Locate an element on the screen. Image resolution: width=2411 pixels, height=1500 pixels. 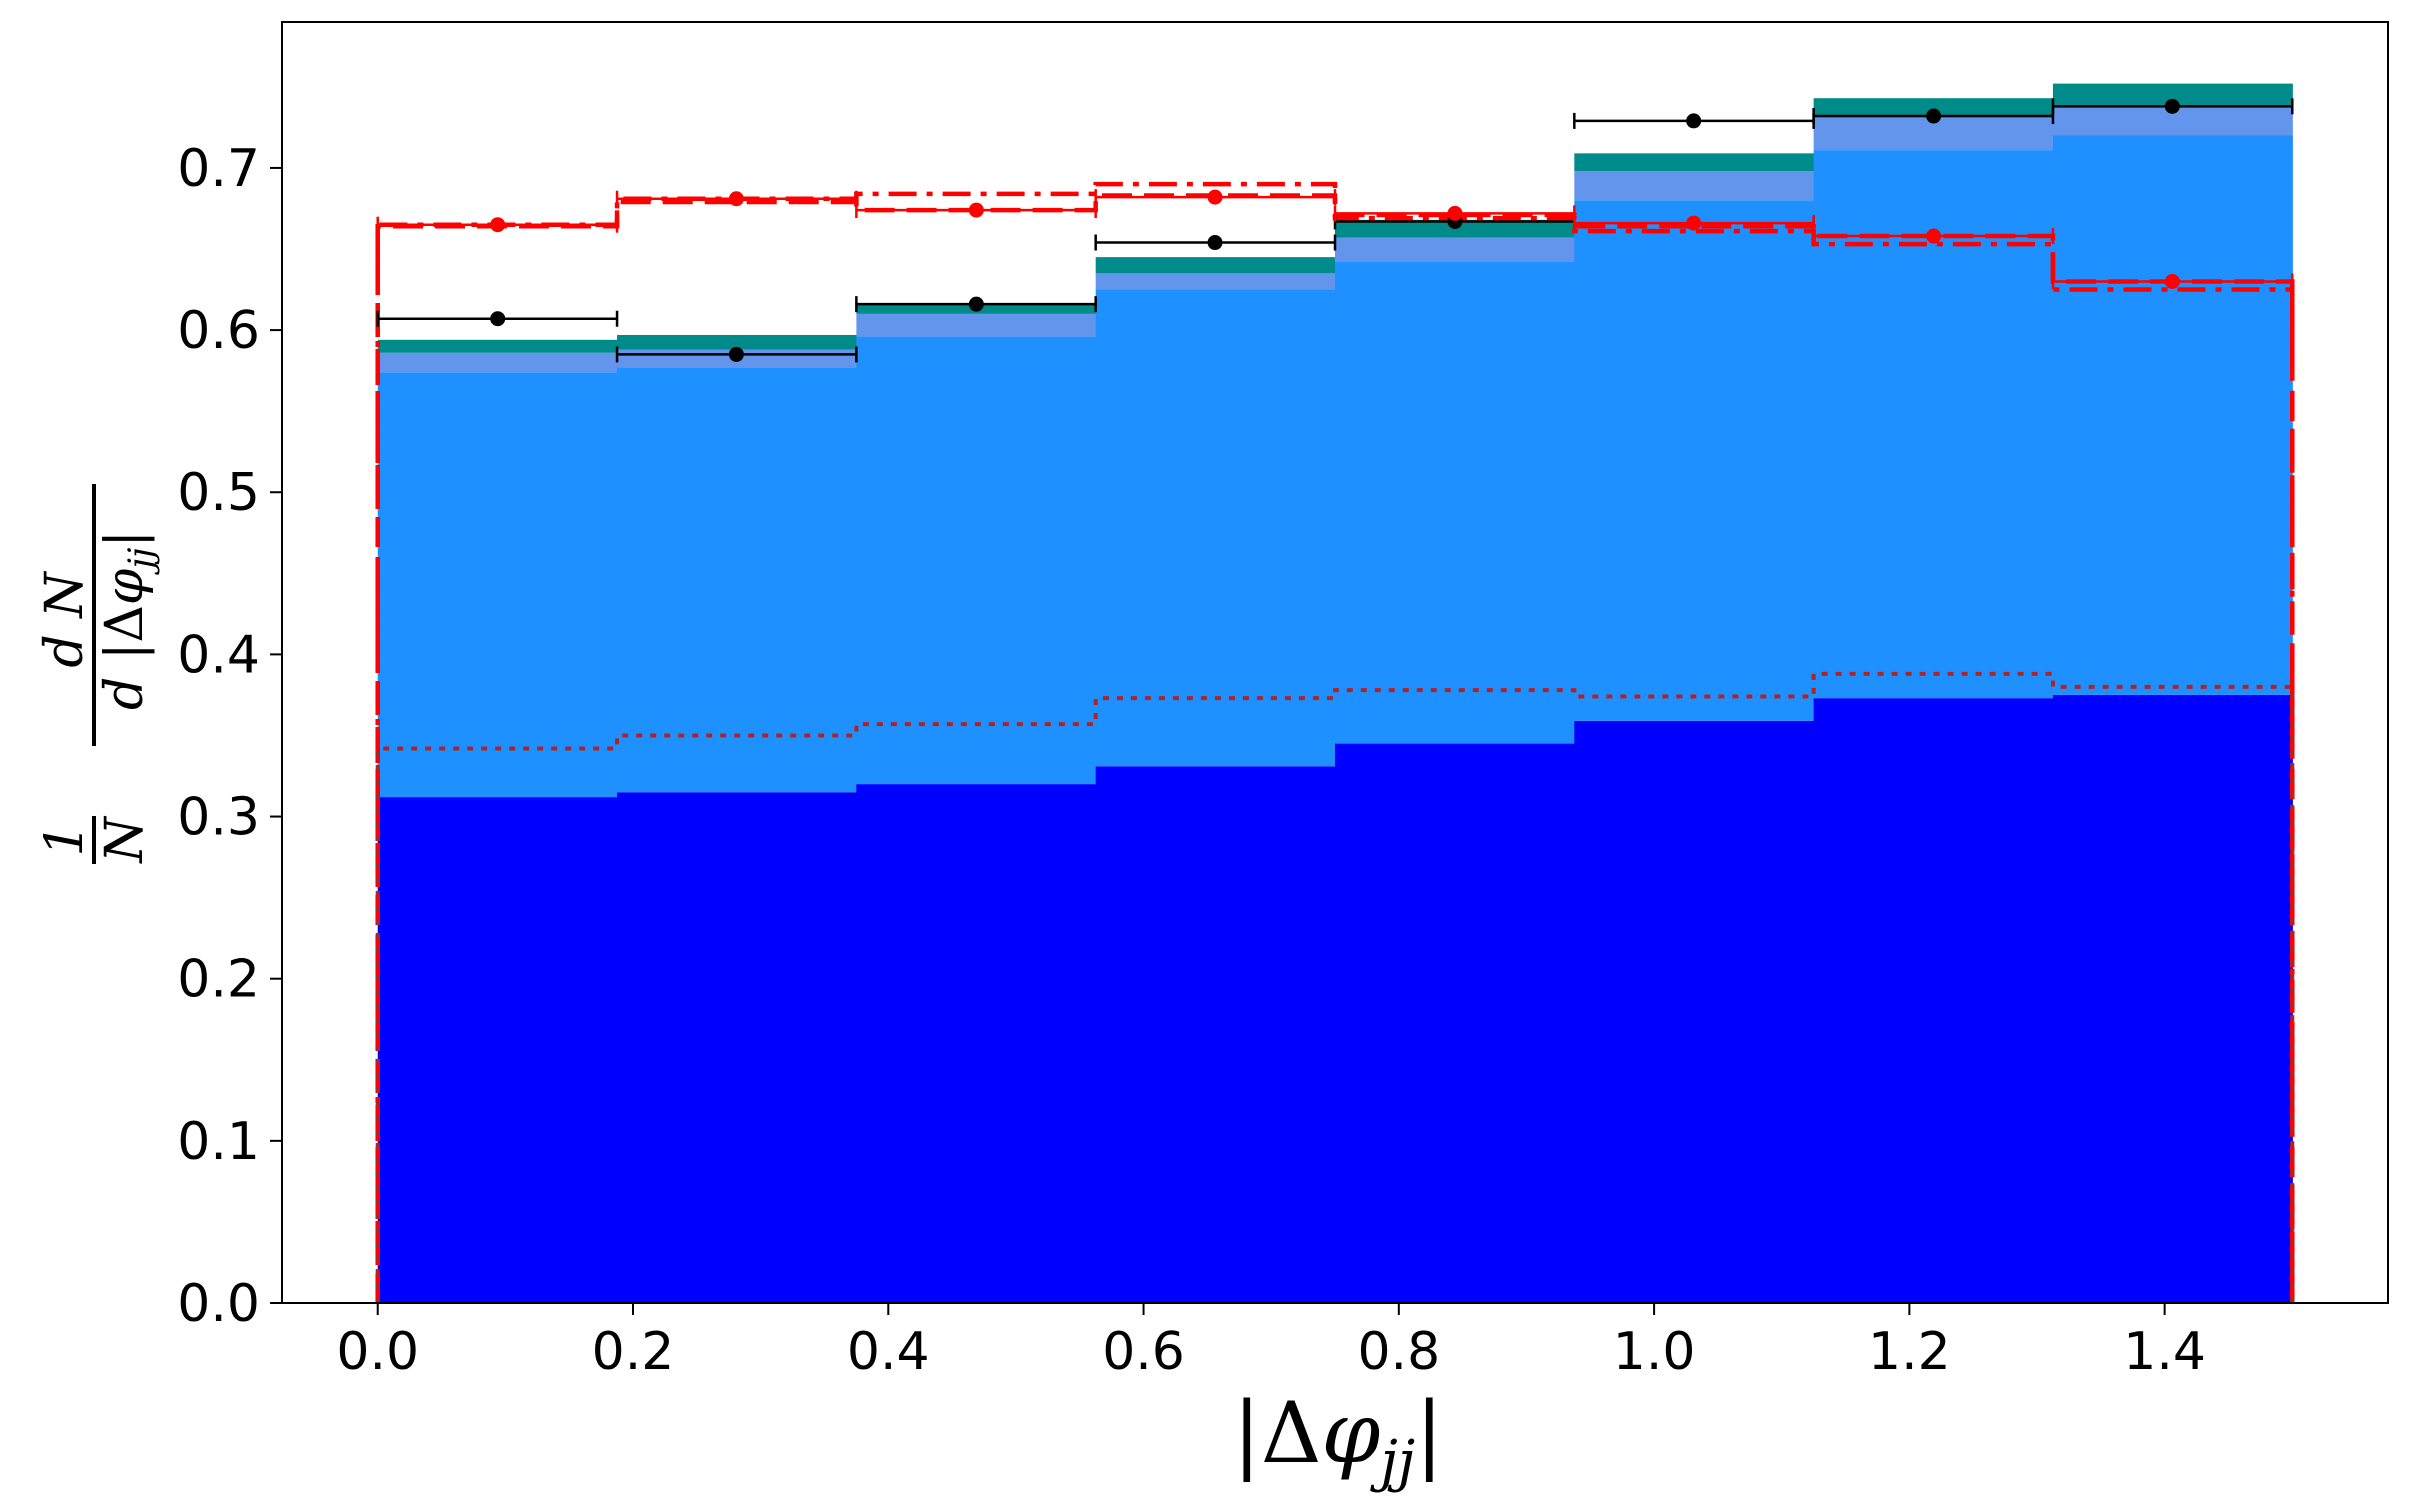
y-tick-label: 0.2 is located at coordinates (218, 980).